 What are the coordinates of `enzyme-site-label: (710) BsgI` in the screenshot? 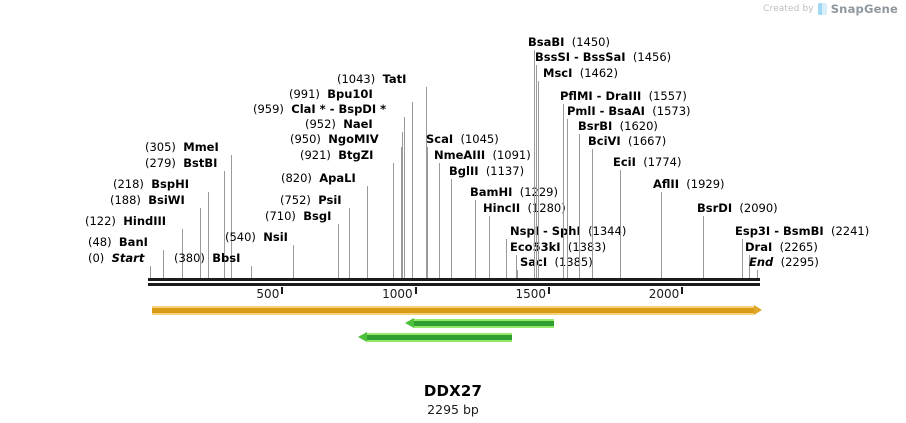 It's located at (298, 216).